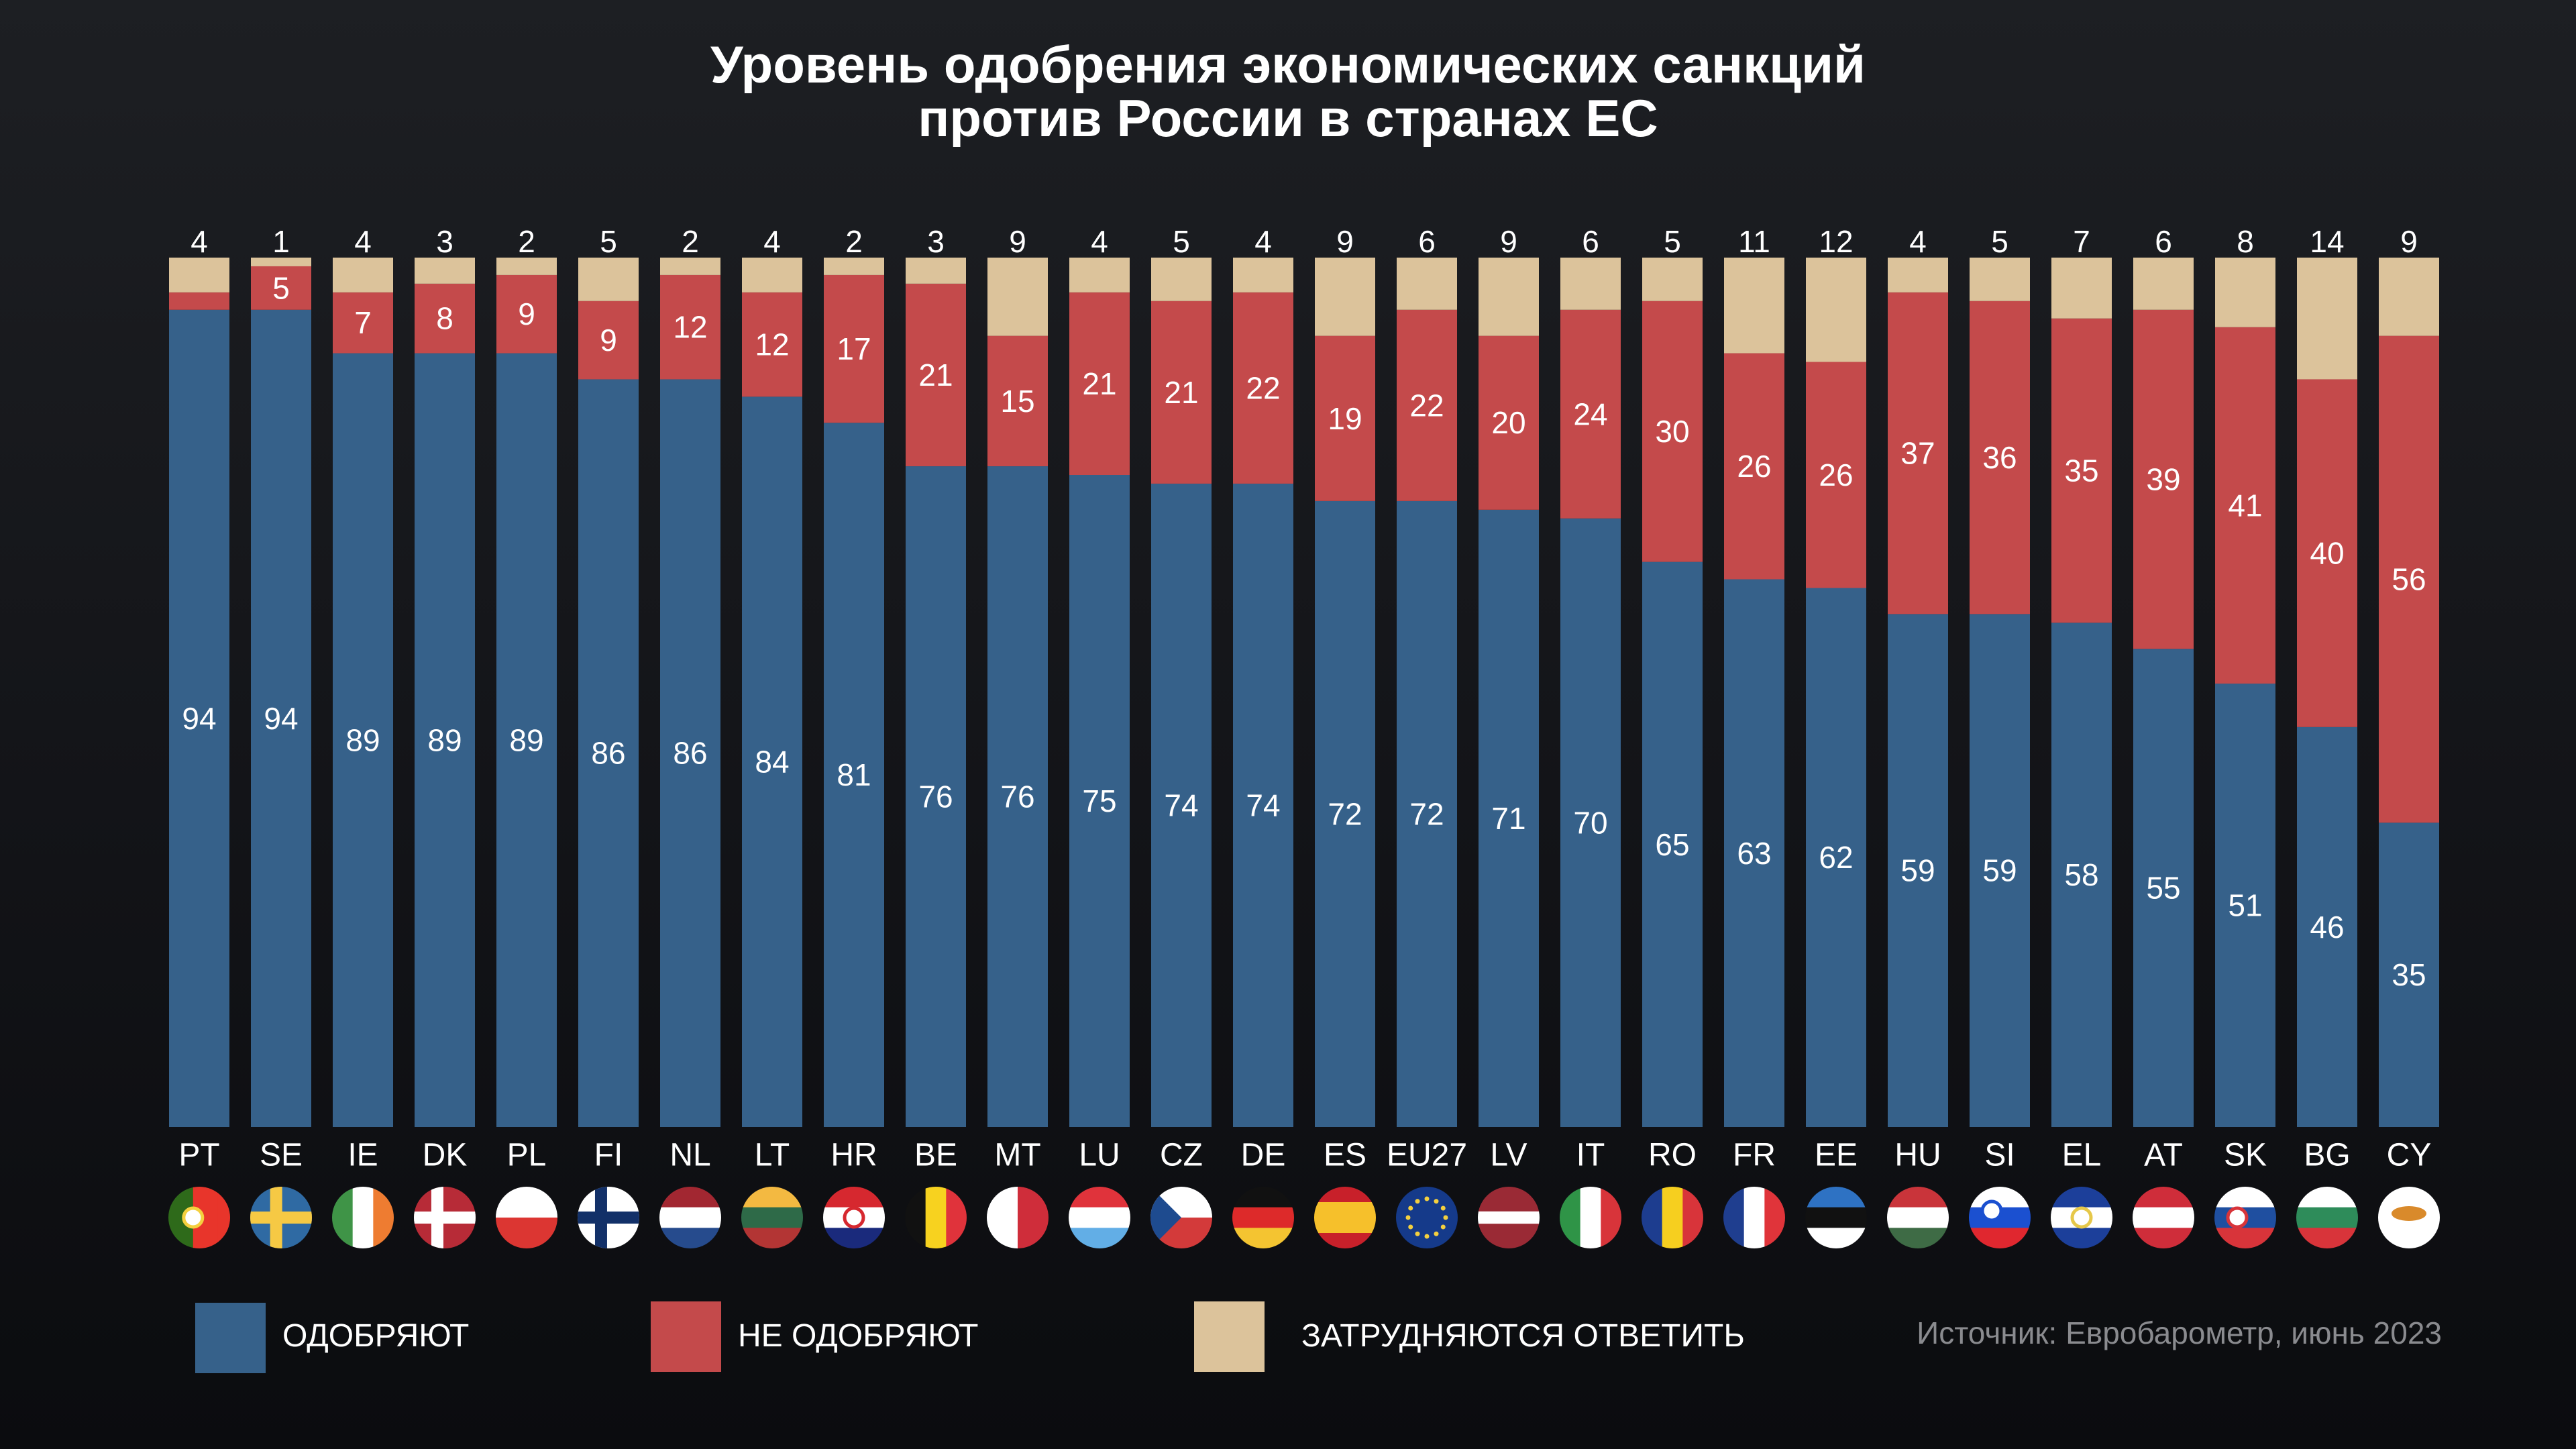 The image size is (2576, 1449). I want to click on bar-segment-LV-undecided, so click(1509, 297).